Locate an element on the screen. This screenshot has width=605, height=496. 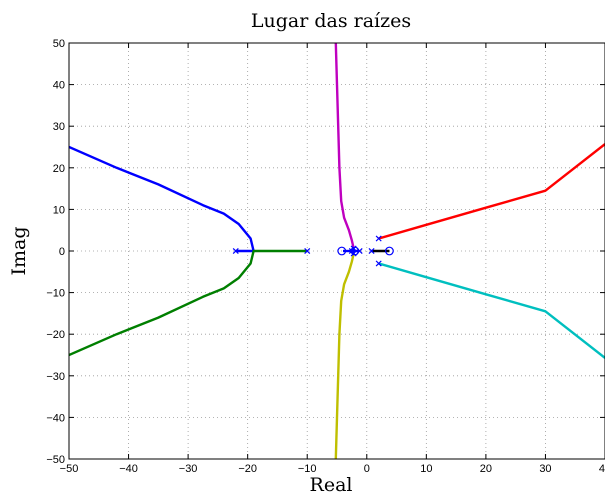
y-tick-label: 10 is located at coordinates (59, 210).